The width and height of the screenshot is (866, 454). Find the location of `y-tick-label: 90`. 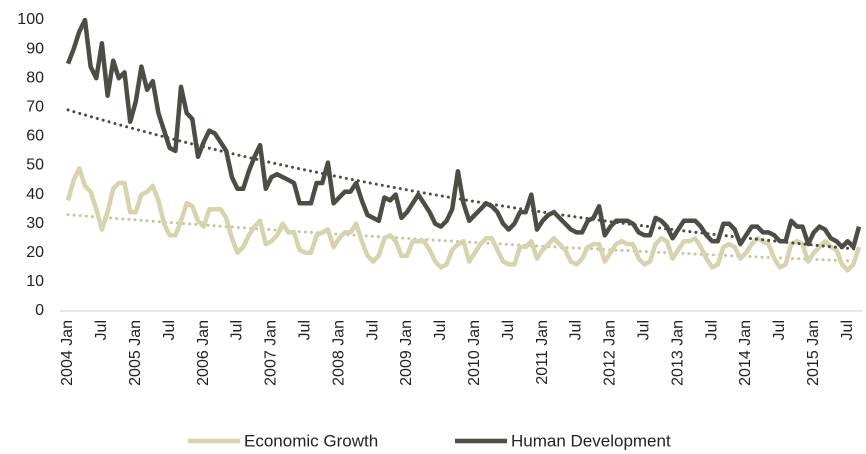

y-tick-label: 90 is located at coordinates (35, 48).